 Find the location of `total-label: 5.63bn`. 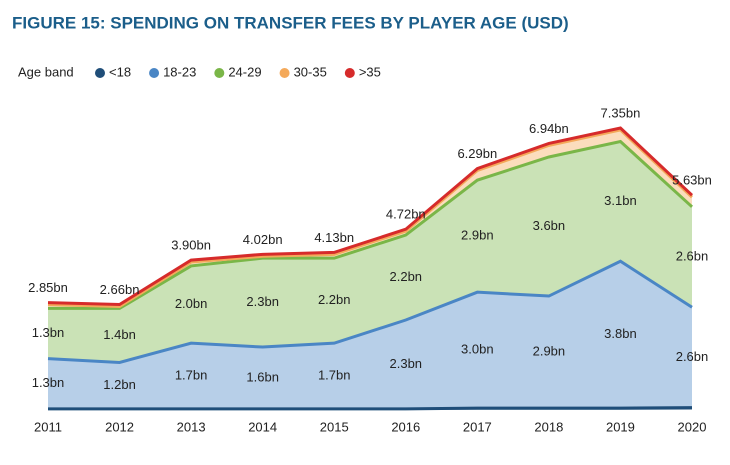

total-label: 5.63bn is located at coordinates (692, 180).